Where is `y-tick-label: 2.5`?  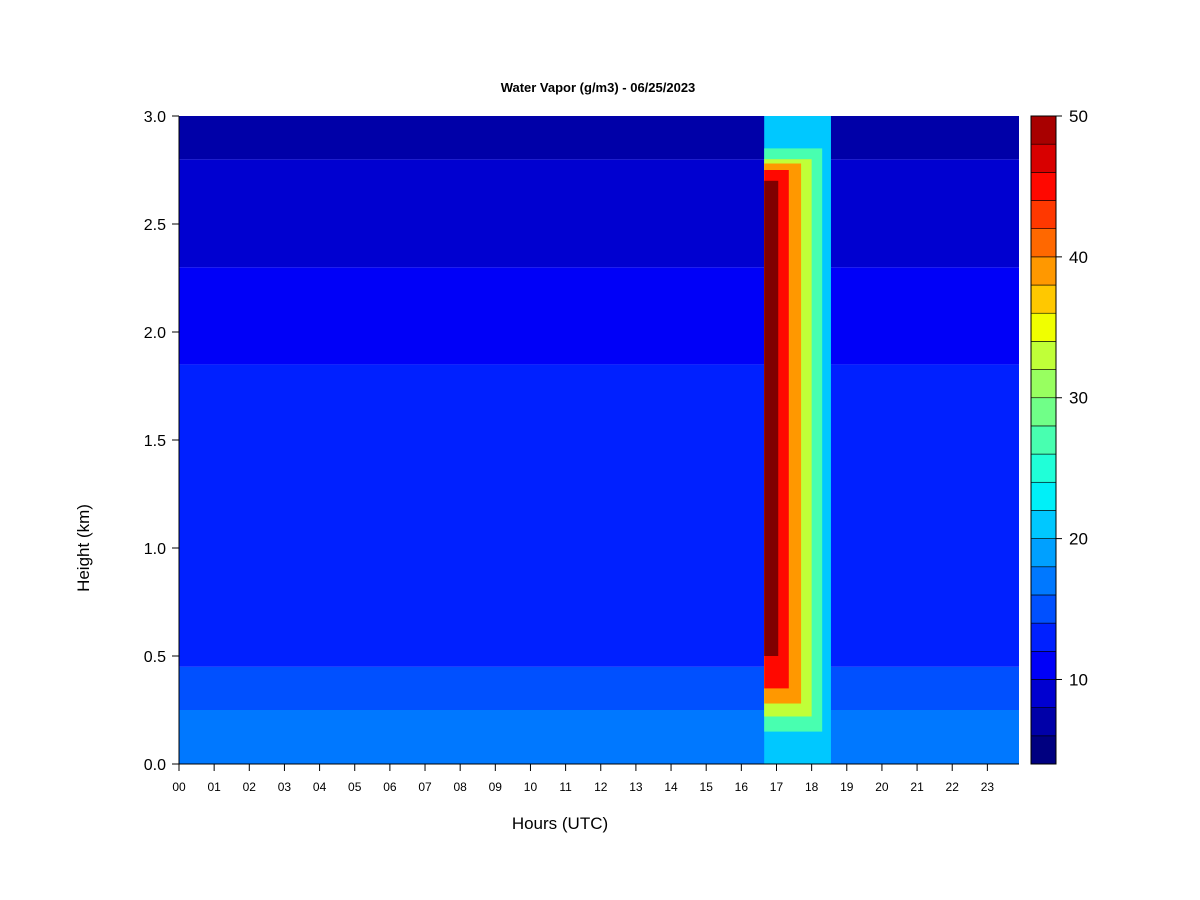 y-tick-label: 2.5 is located at coordinates (155, 225).